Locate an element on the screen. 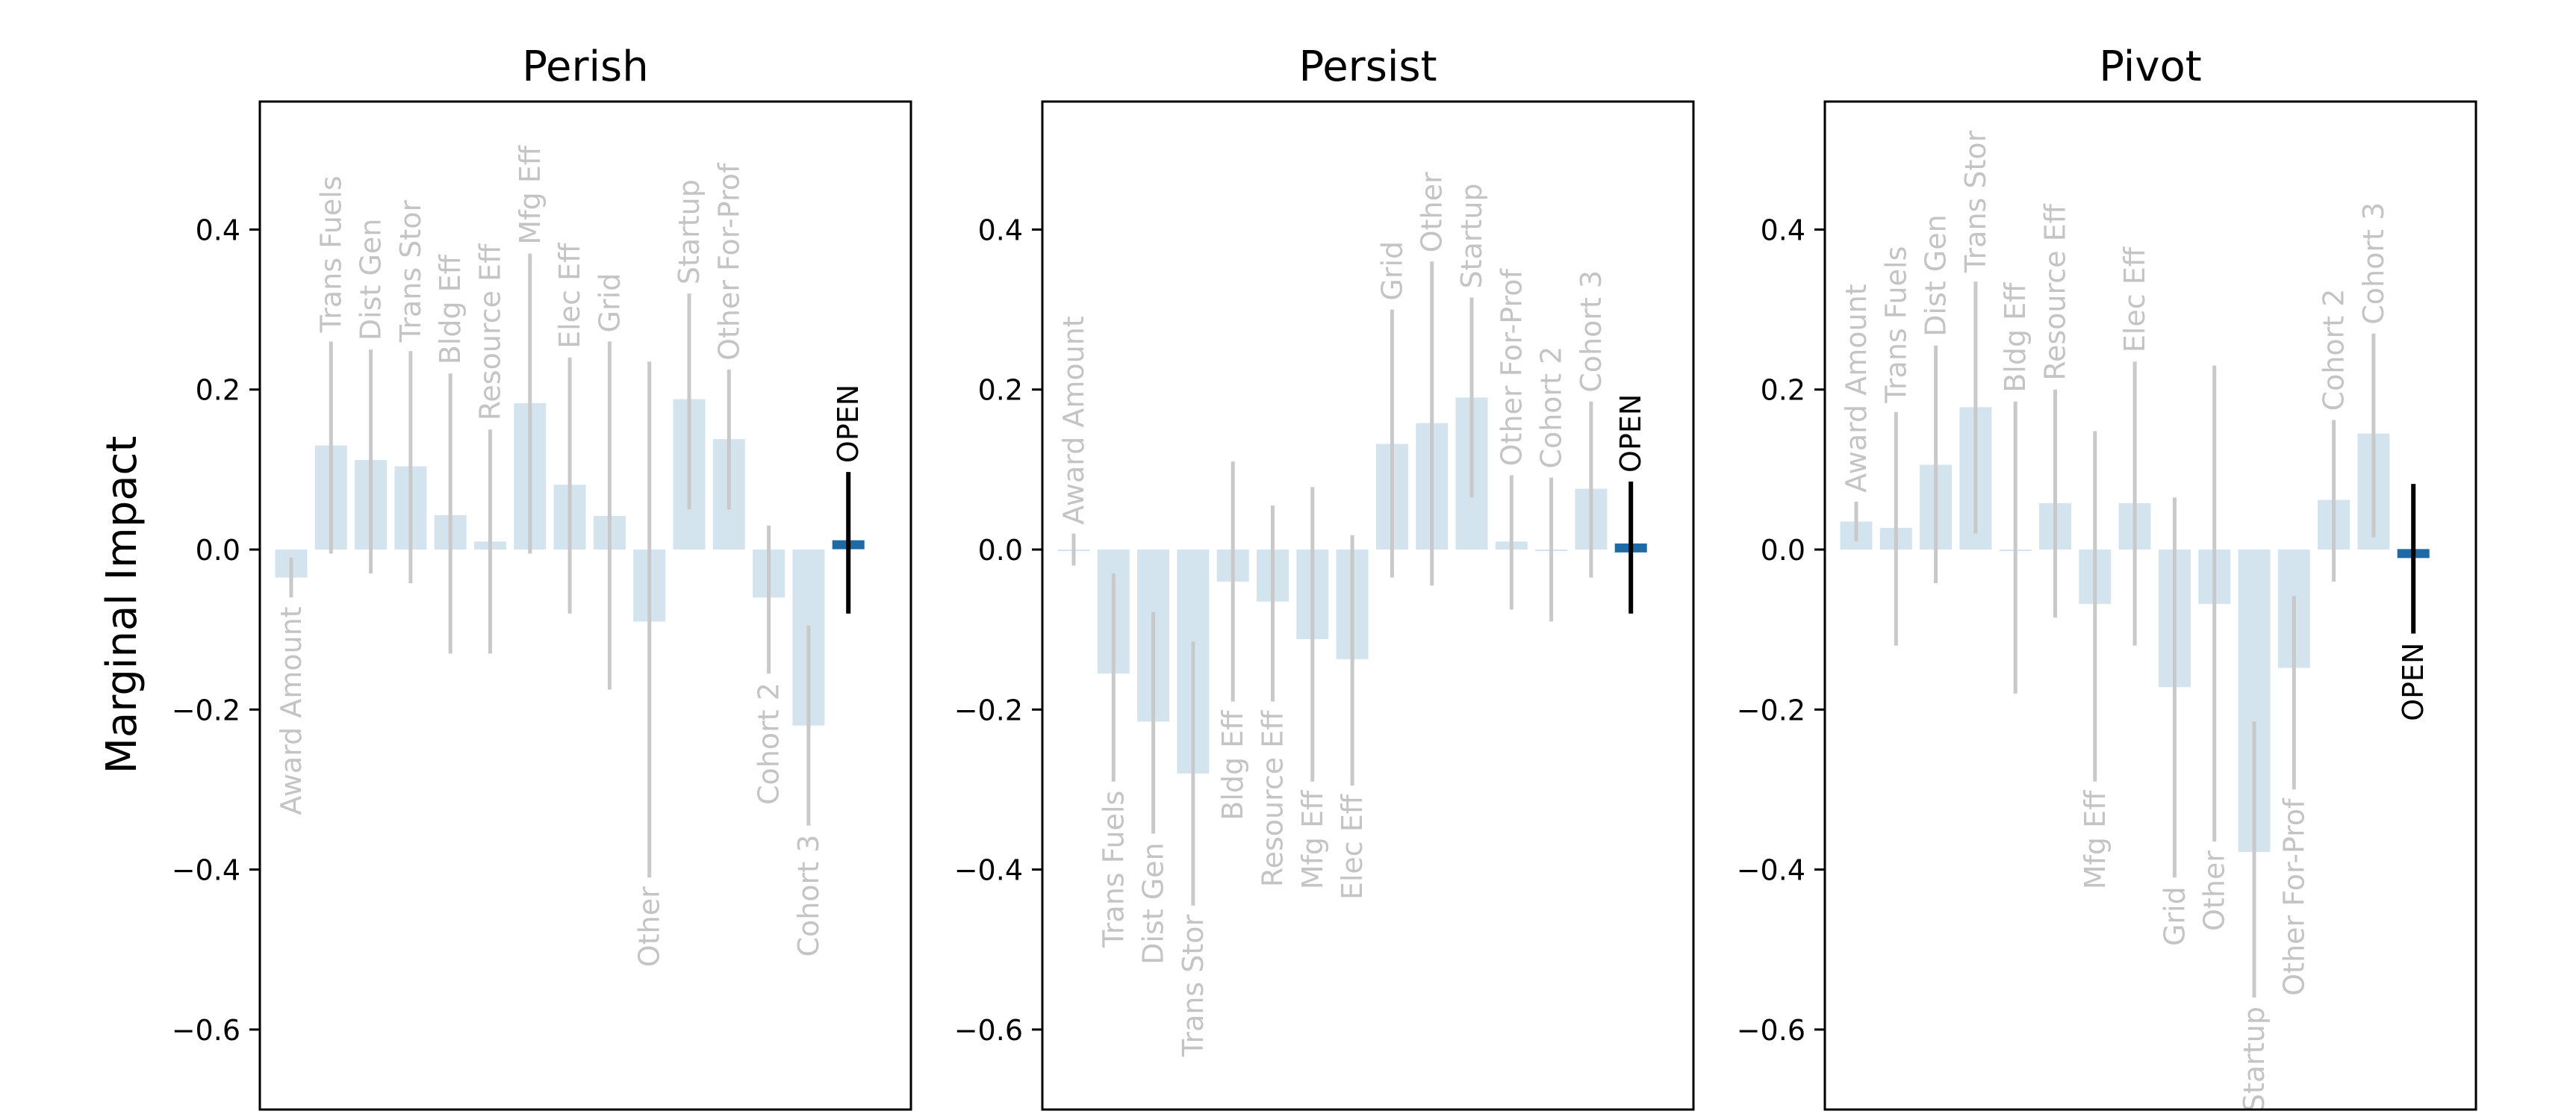 The height and width of the screenshot is (1120, 2576). panel-title-persist: Persist is located at coordinates (1367, 67).